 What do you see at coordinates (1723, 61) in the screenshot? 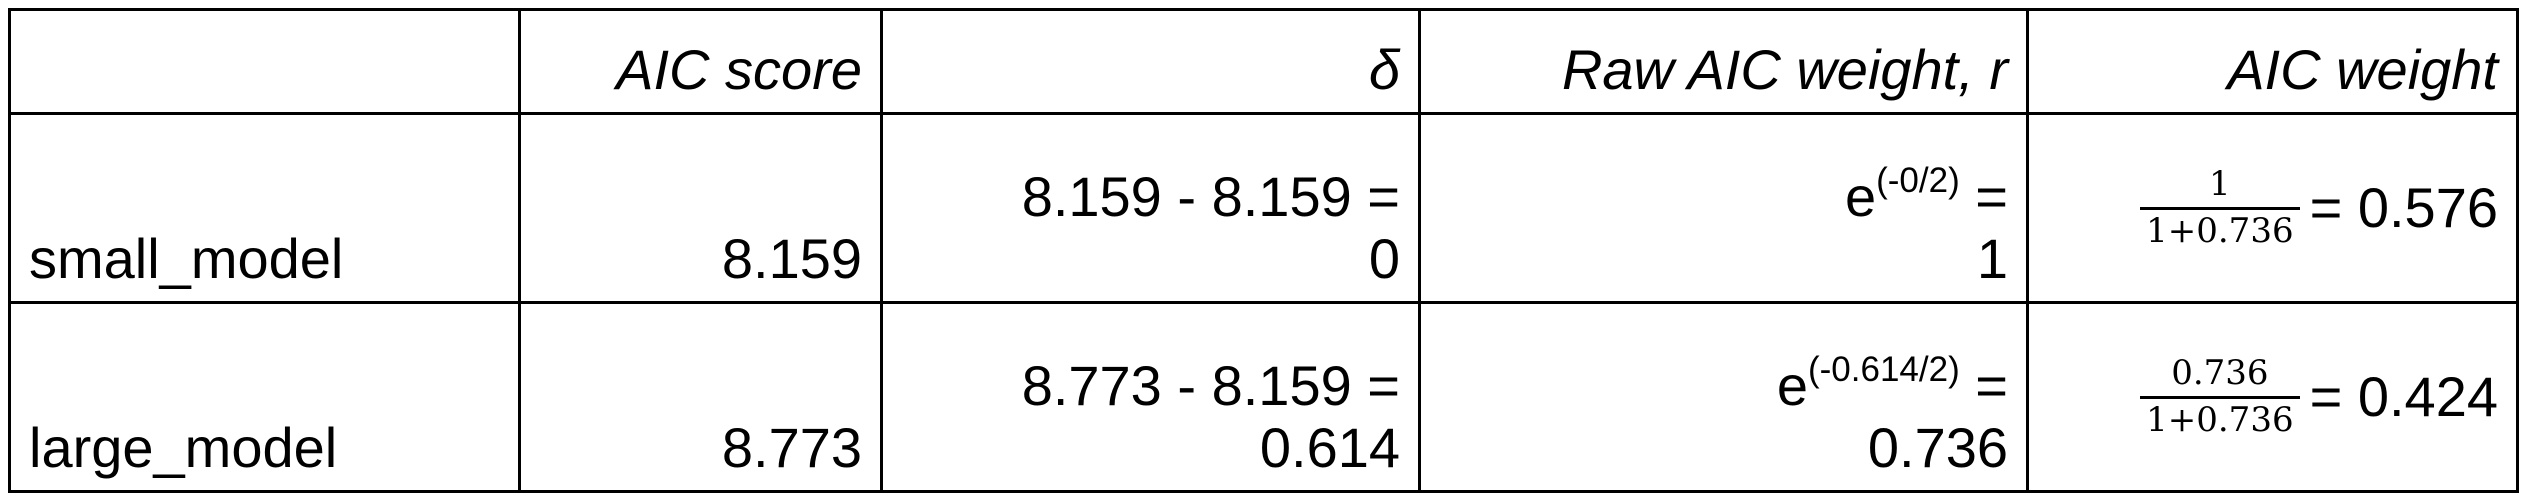
I see `header-raw-aic-weight: Raw AIC weight, r` at bounding box center [1723, 61].